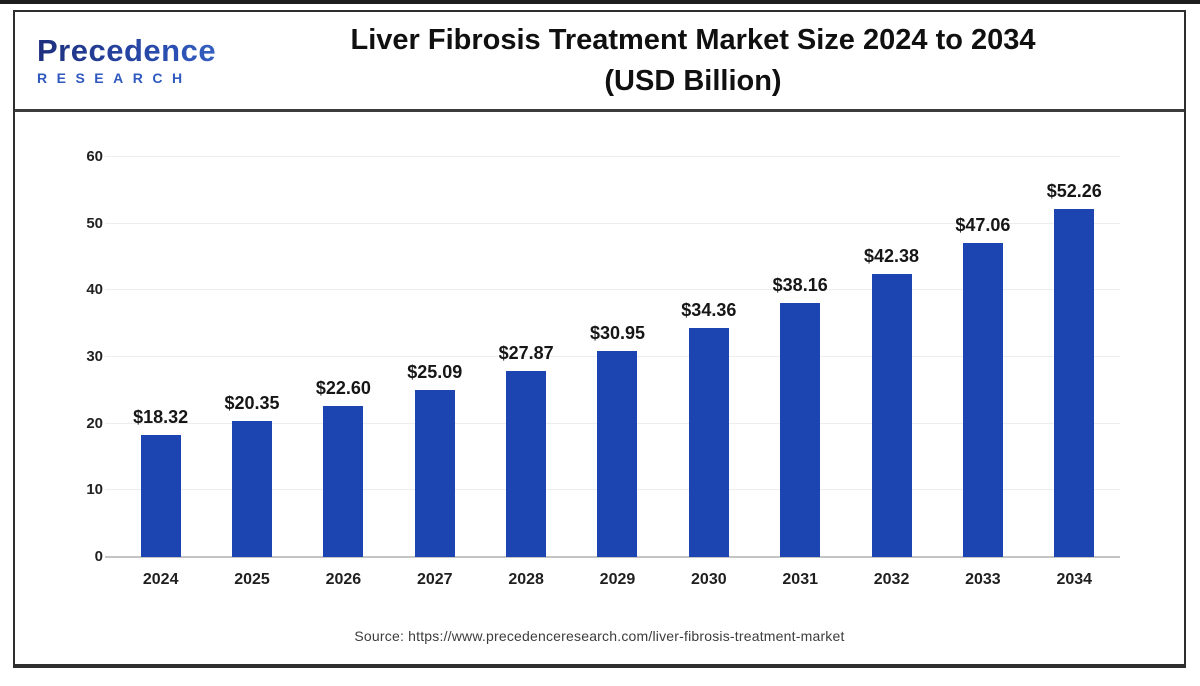  Describe the element at coordinates (800, 284) in the screenshot. I see `bar-value-label: $38.16` at that location.